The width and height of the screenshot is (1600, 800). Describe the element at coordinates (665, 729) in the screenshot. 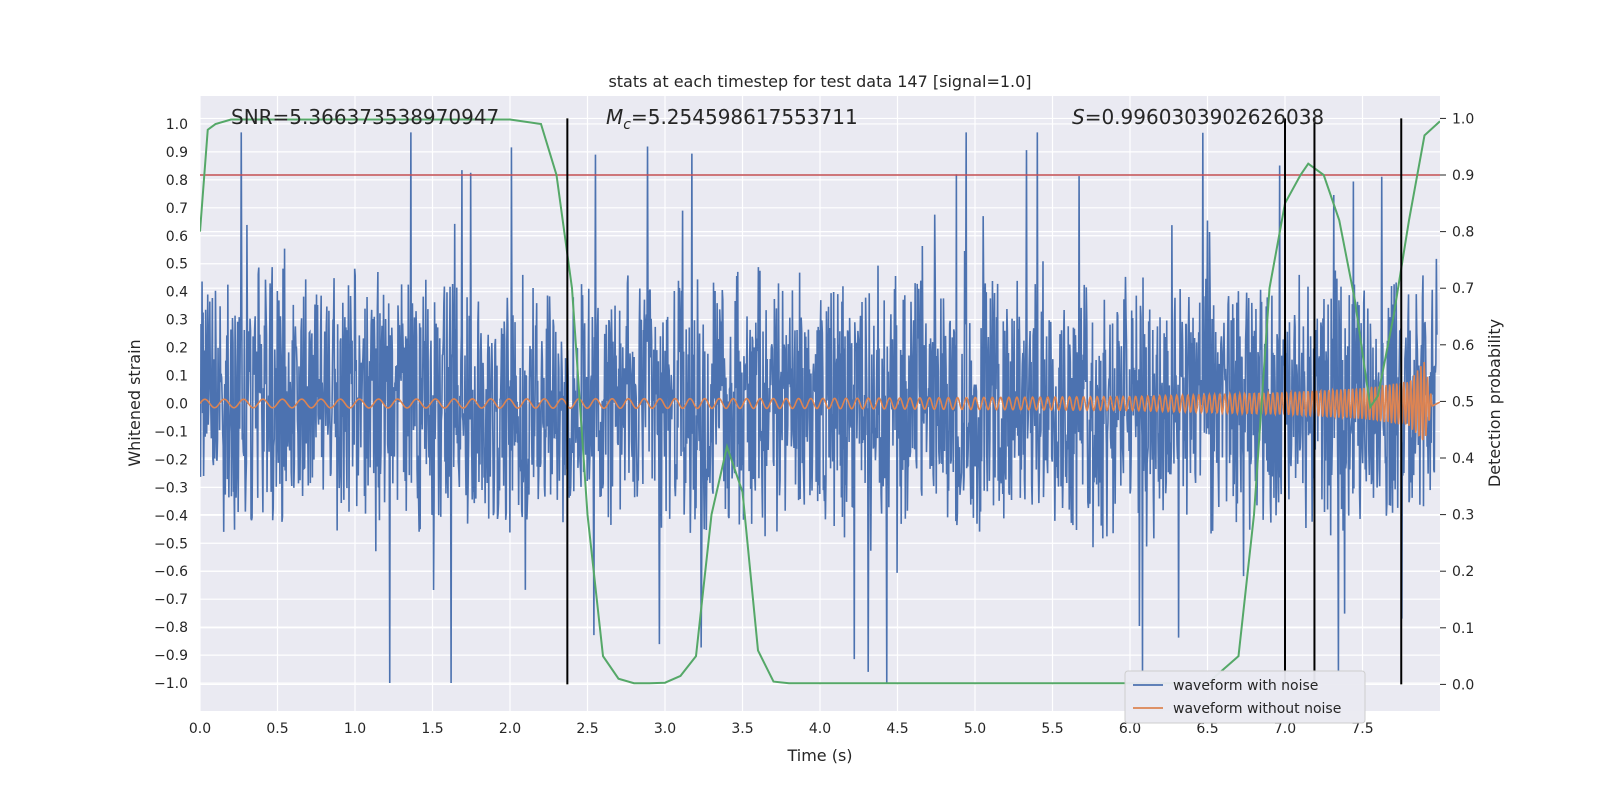

I see `x-tick-label: 3.0` at that location.